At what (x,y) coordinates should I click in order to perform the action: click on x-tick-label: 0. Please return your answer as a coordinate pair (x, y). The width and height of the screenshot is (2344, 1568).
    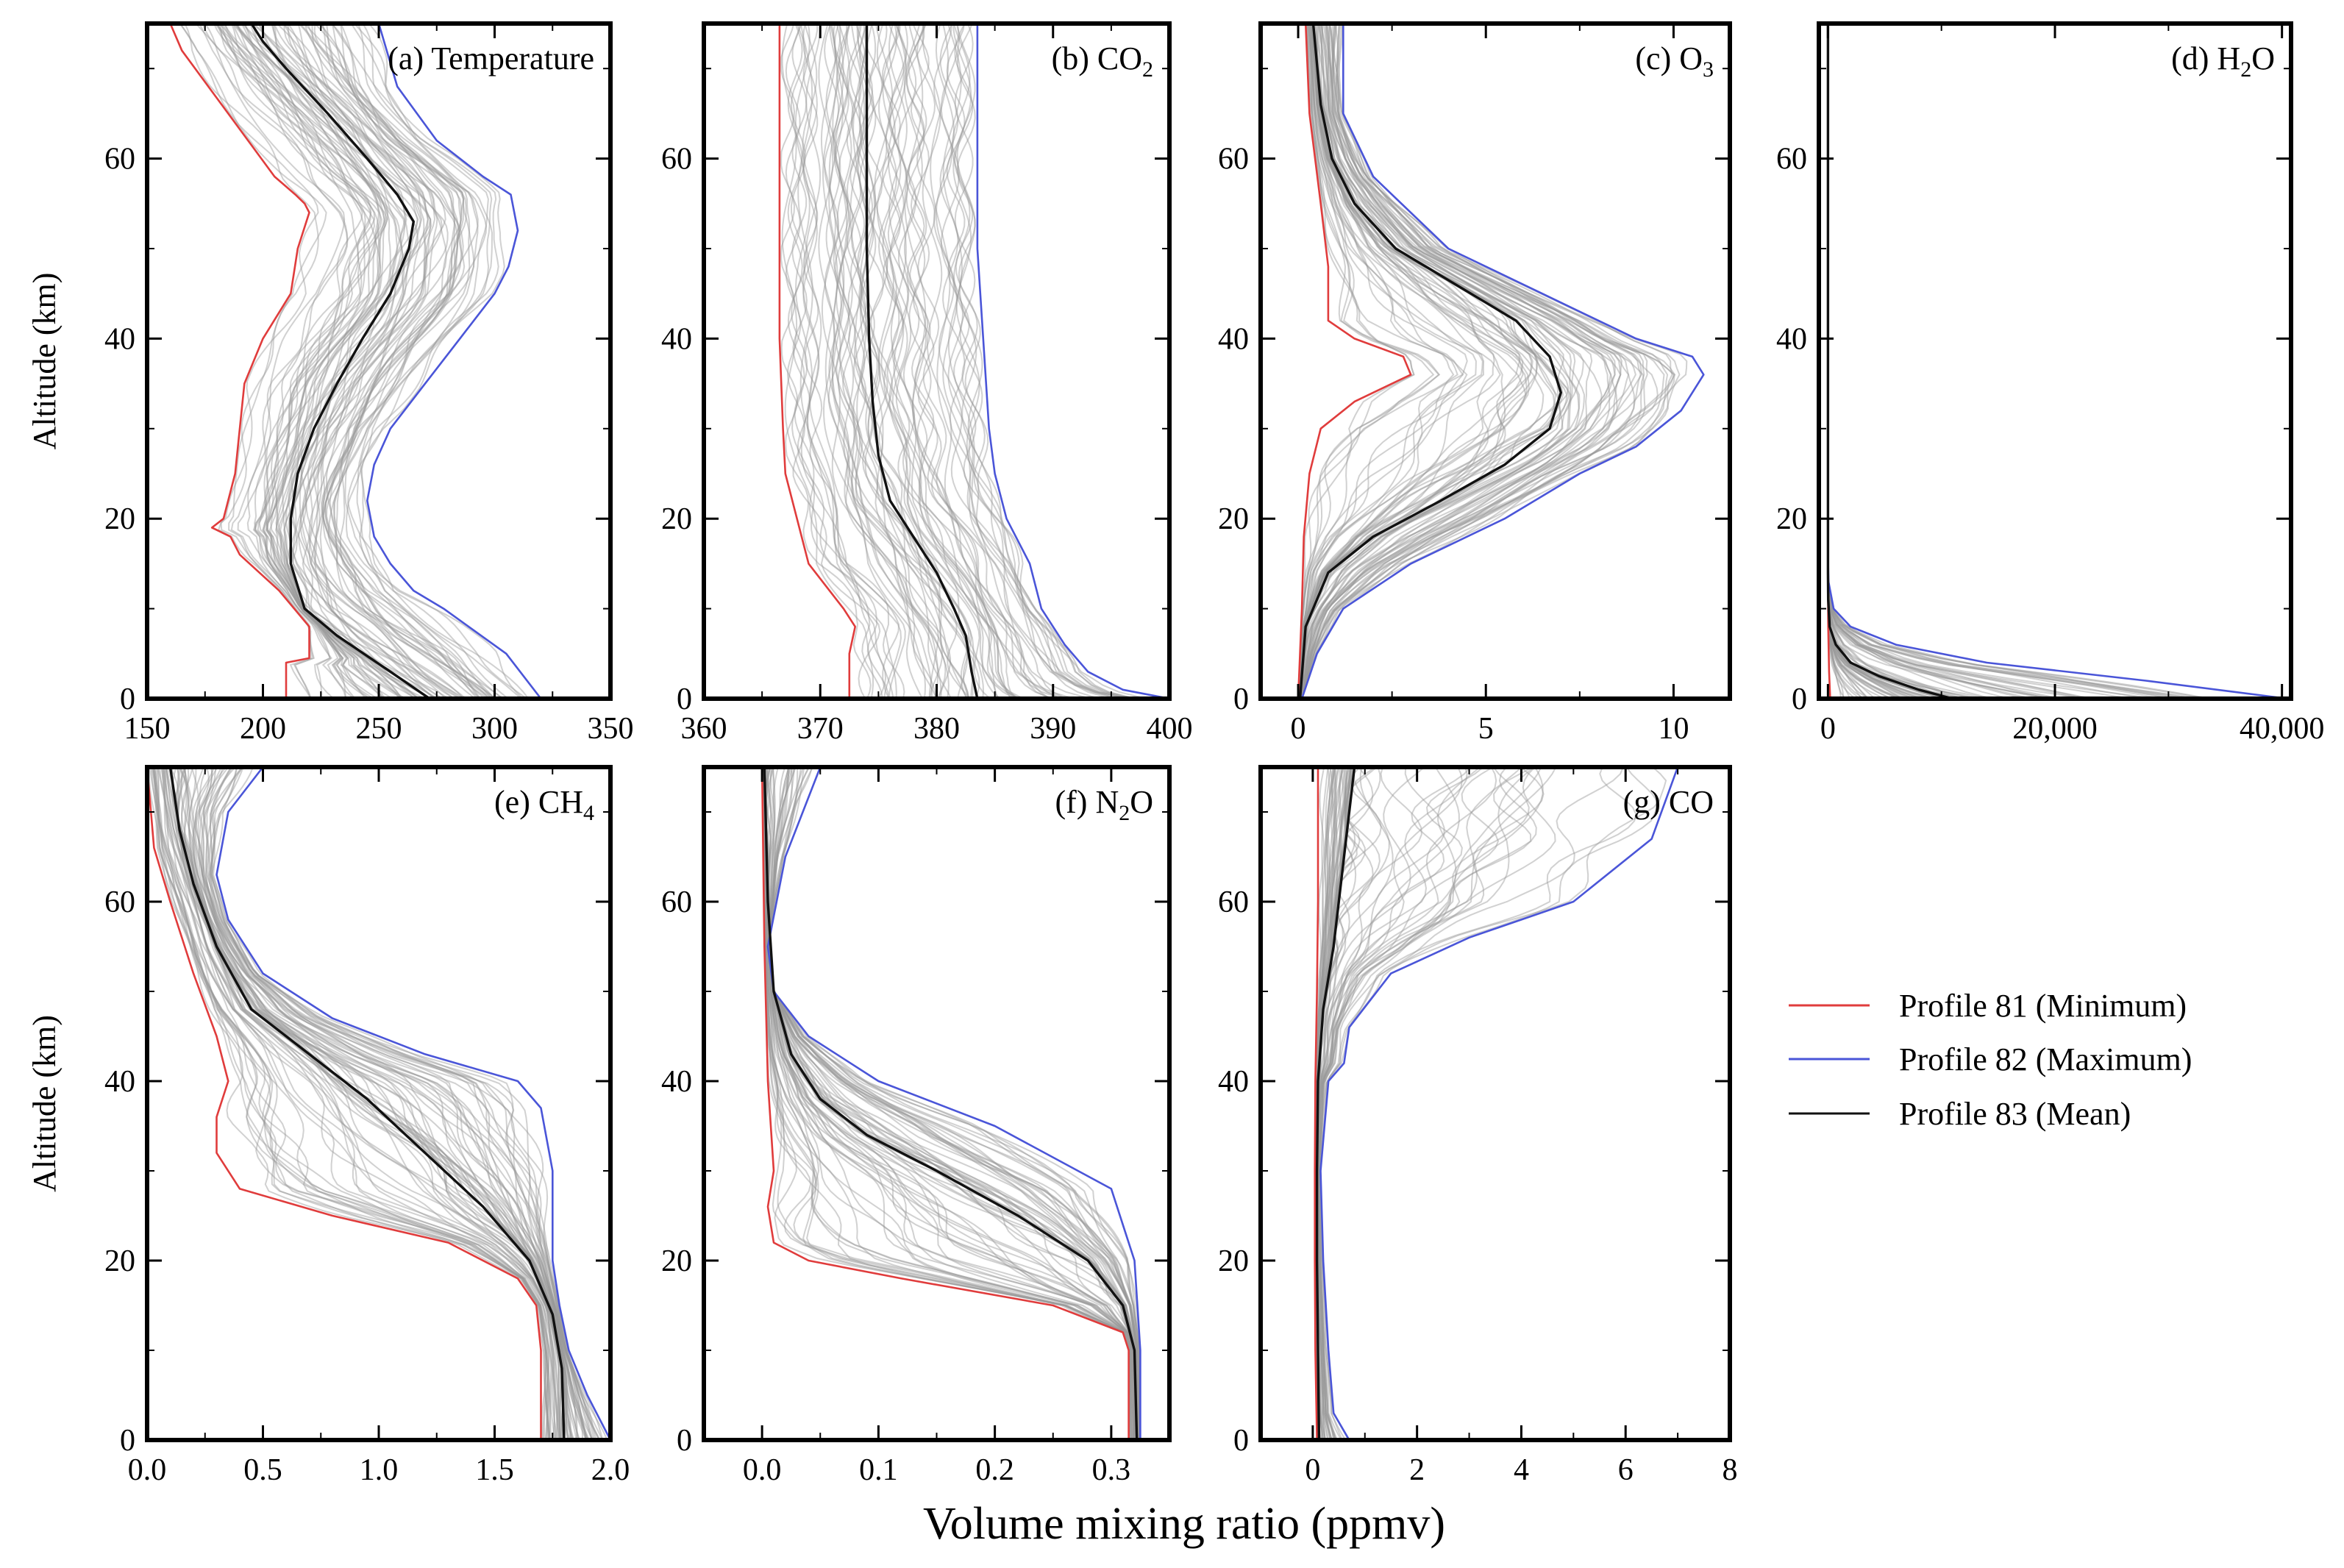
    Looking at the image, I should click on (1313, 1470).